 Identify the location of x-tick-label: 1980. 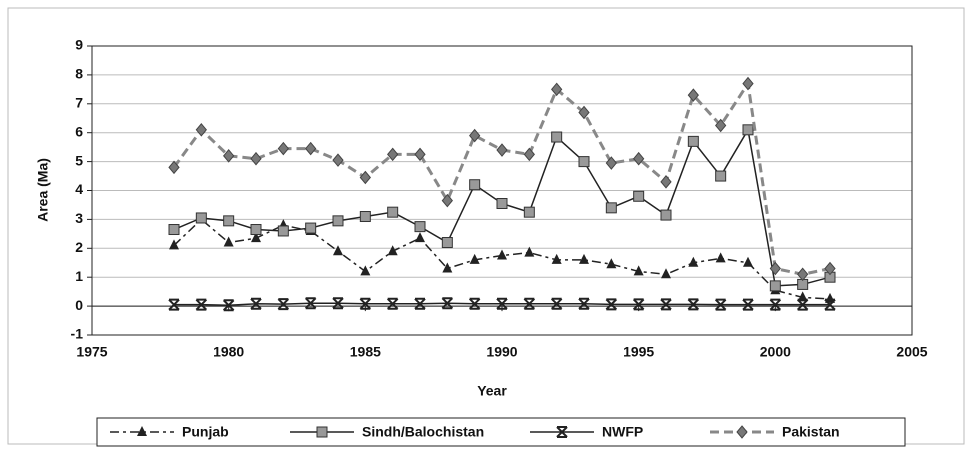
(228, 352).